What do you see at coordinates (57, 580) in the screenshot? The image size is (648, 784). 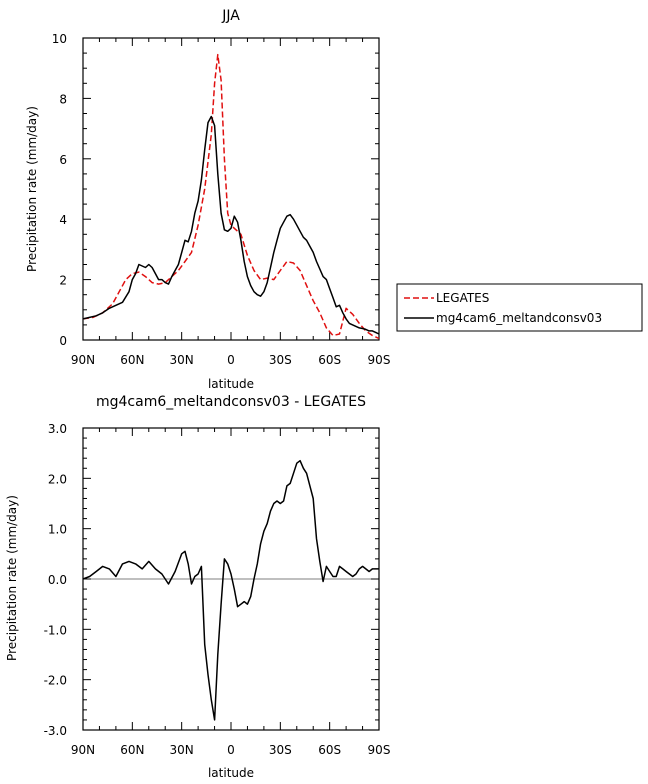 I see `y-tick-label: 0.0` at bounding box center [57, 580].